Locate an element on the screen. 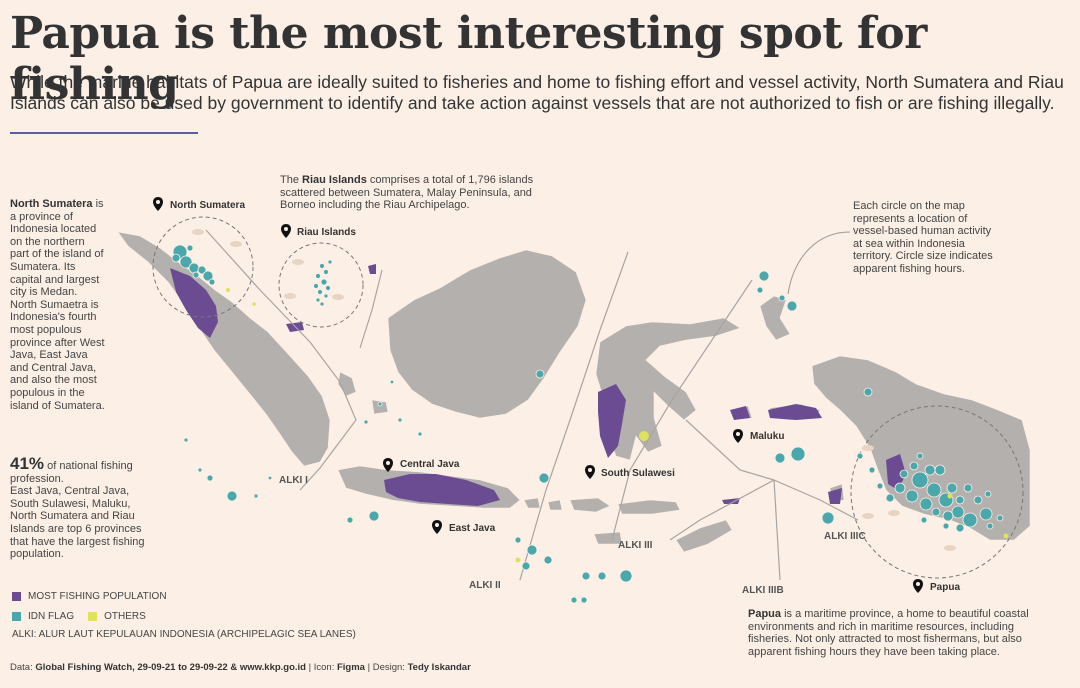  alki-i-label: ALKI I is located at coordinates (293, 480).